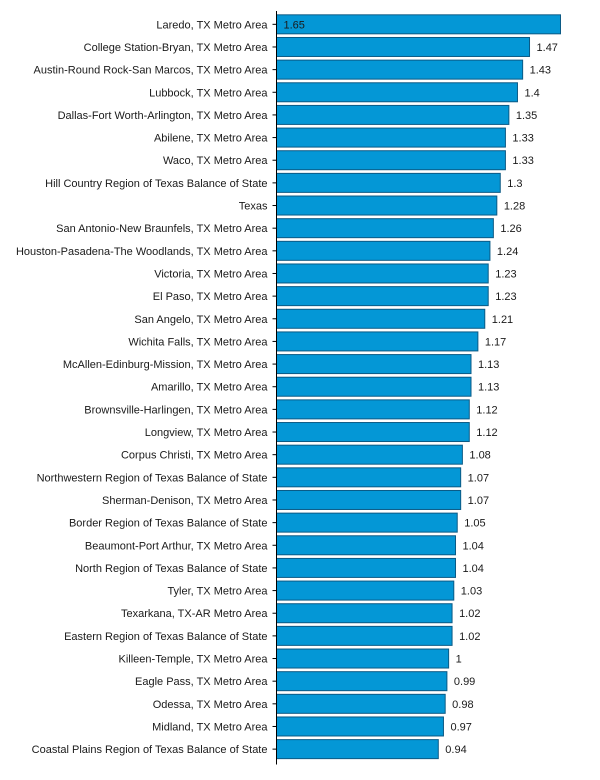  I want to click on data-label: 1.02, so click(469, 614).